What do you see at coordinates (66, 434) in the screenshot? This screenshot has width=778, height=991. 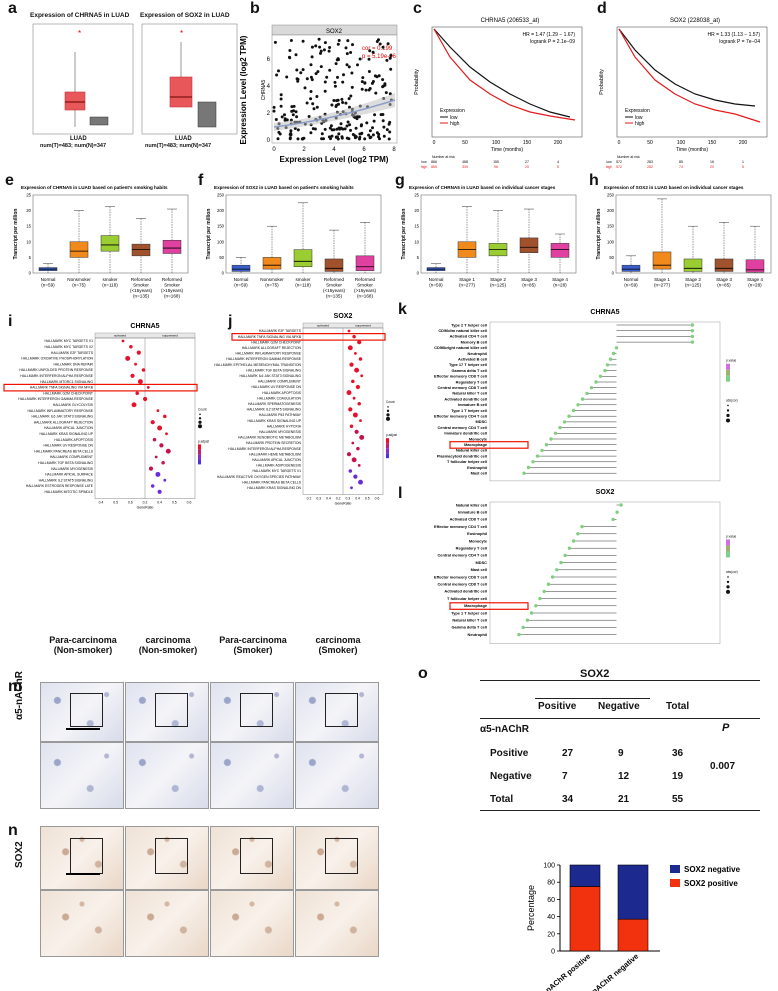 I see `gsea-term-label: HALLMARK KRAS SIGNALING UP` at bounding box center [66, 434].